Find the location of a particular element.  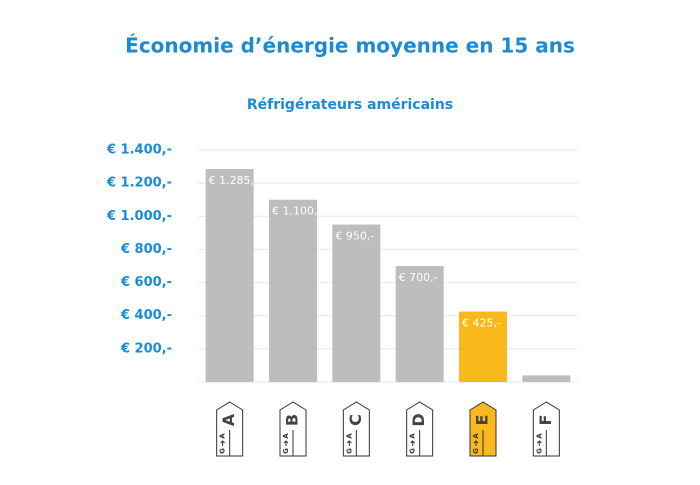

x-tick-label: B is located at coordinates (292, 420).